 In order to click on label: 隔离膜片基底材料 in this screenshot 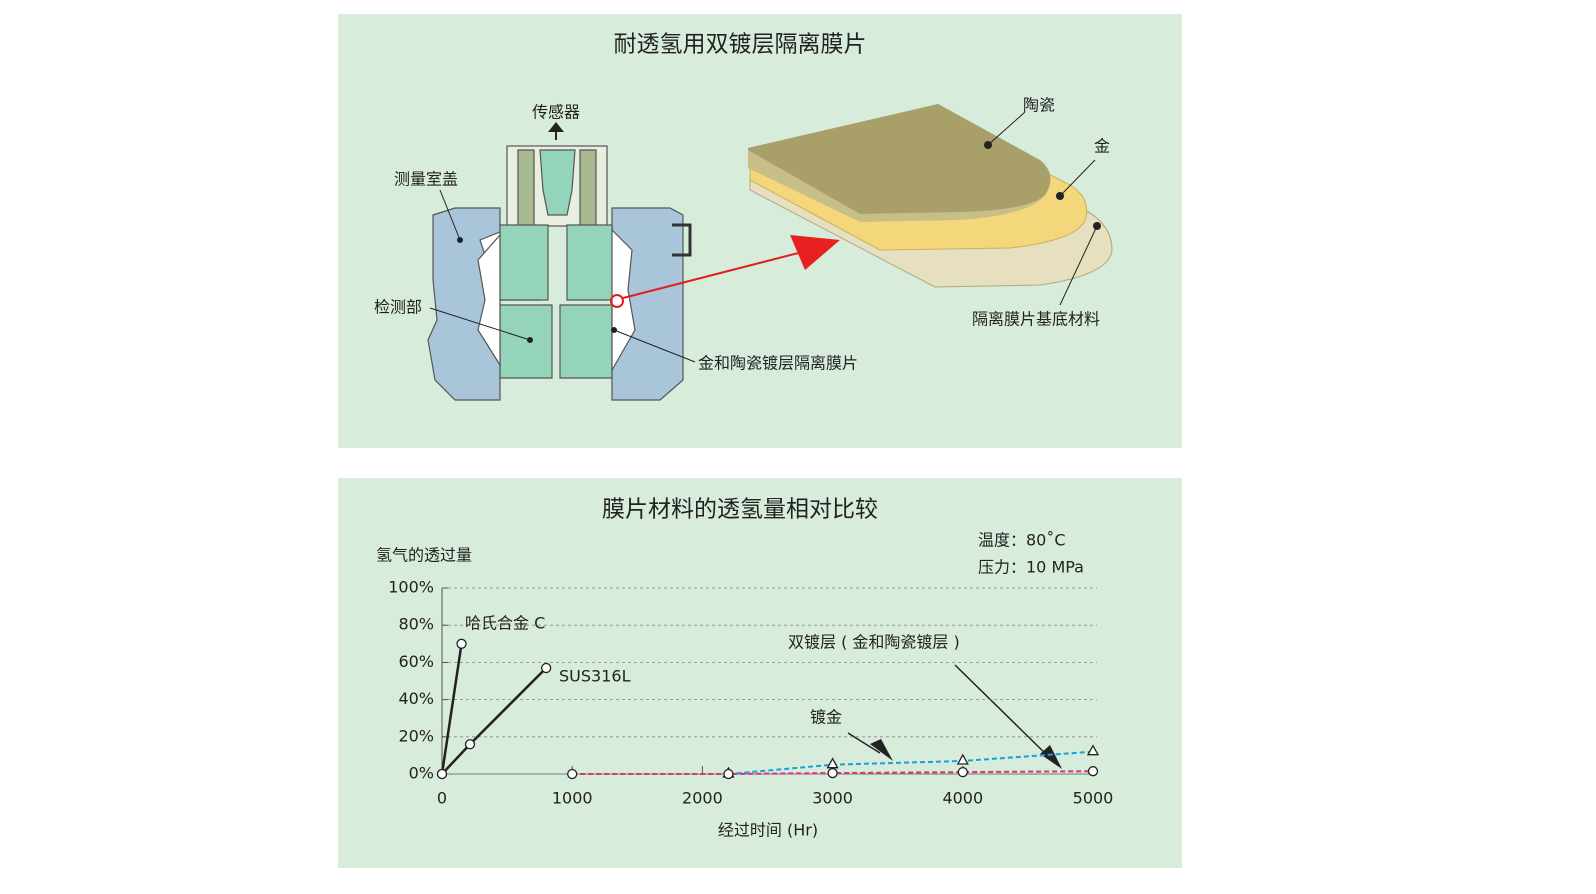, I will do `click(1036, 319)`.